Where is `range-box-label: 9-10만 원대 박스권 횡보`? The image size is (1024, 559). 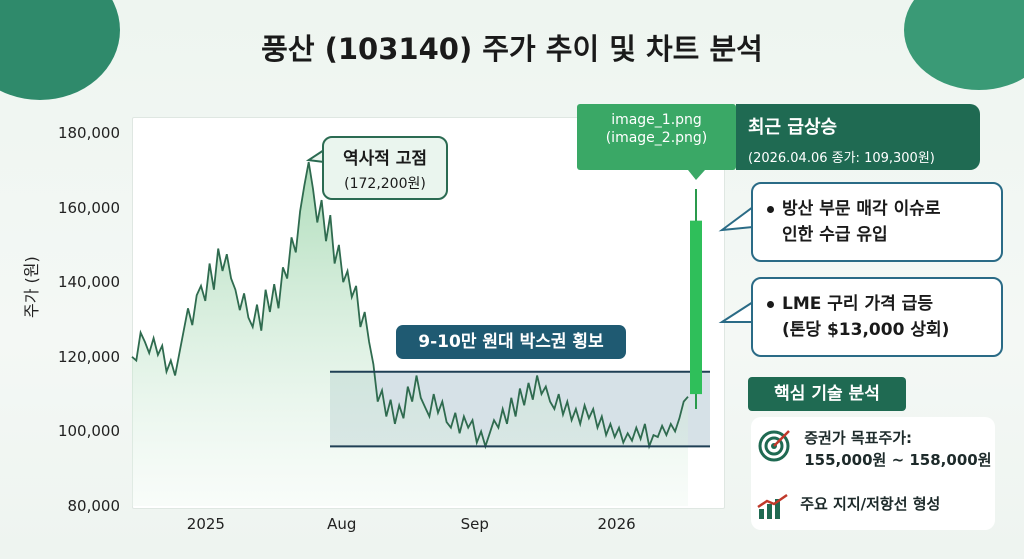 range-box-label: 9-10만 원대 박스권 횡보 is located at coordinates (511, 342).